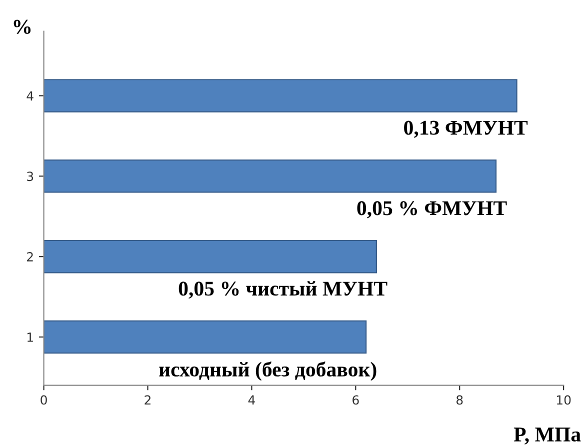  Describe the element at coordinates (283, 290) in the screenshot. I see `annotation: 0,05 % чистый МУНТ` at that location.